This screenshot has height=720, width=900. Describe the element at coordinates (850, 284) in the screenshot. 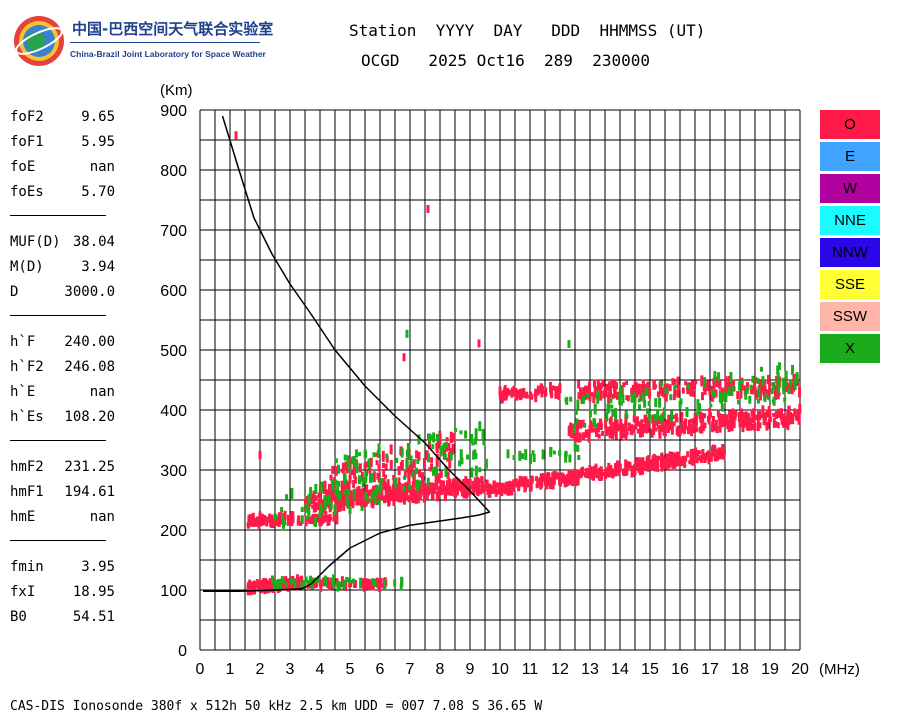

I see `legend-item-sse: SSE` at that location.